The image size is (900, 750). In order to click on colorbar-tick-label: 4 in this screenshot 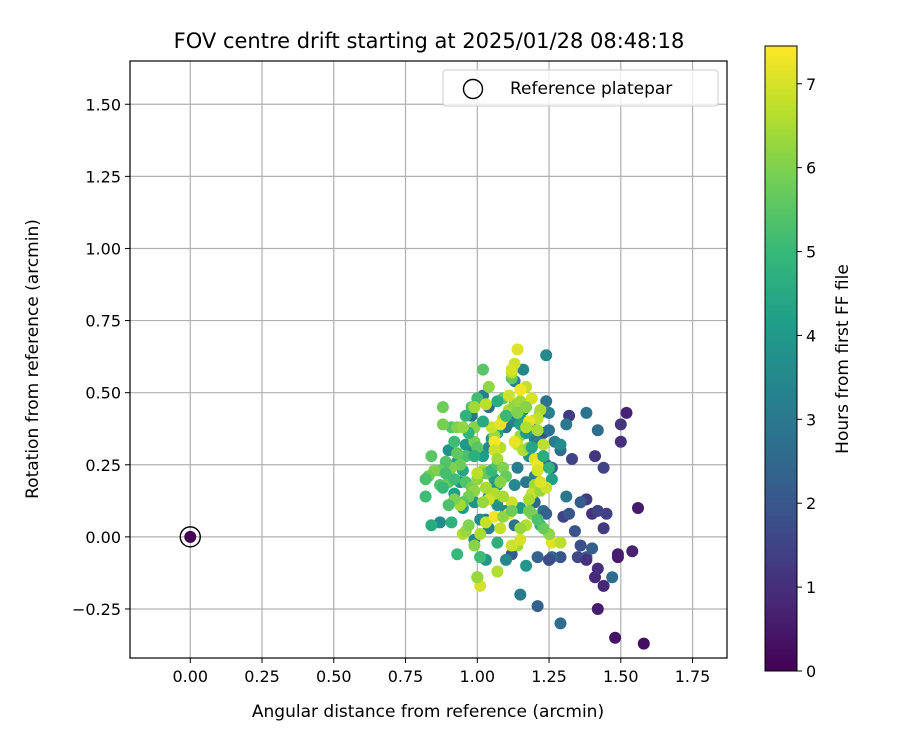, I will do `click(811, 335)`.